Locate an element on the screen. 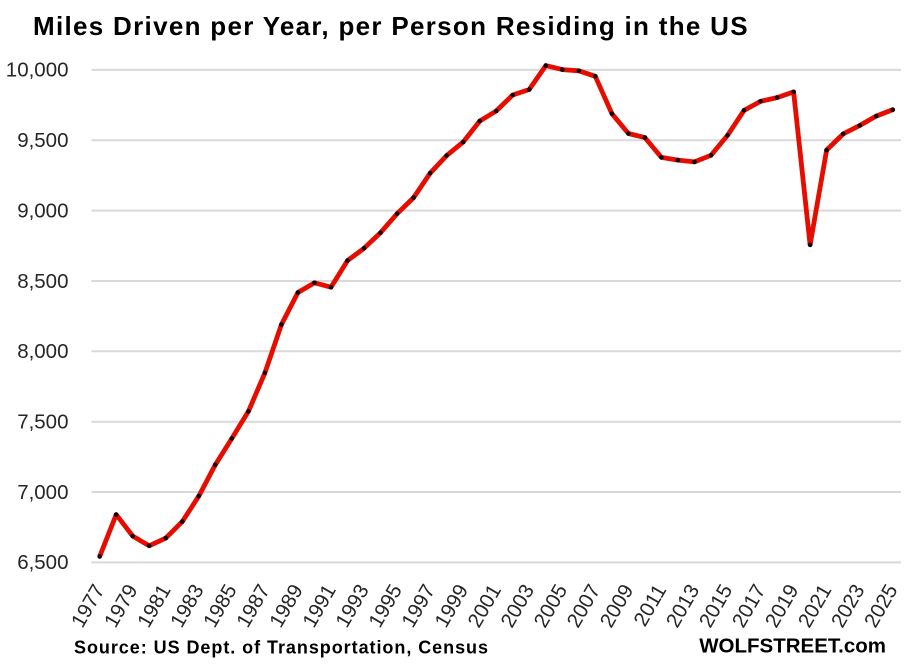 The width and height of the screenshot is (908, 666). svg-text: 8,500 is located at coordinates (42, 281).